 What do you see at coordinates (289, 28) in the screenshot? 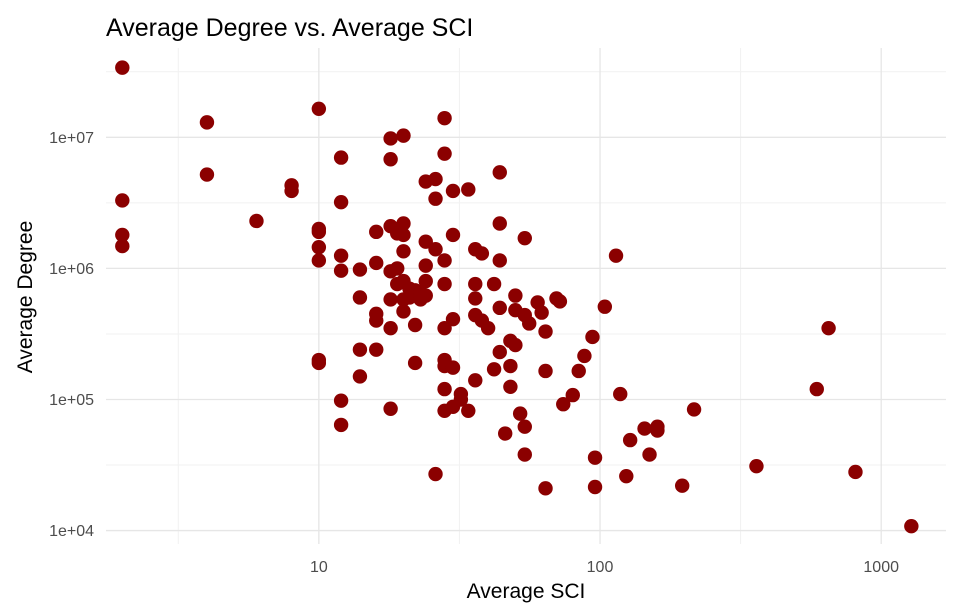
I see `chart-title: Average Degree vs. Average SCI` at bounding box center [289, 28].